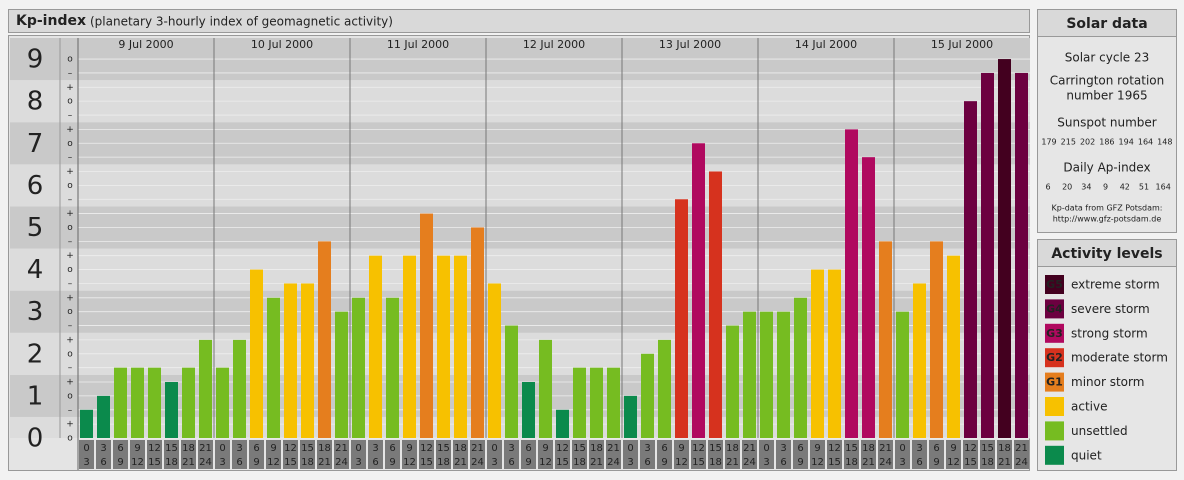 This screenshot has height=480, width=1184. Describe the element at coordinates (1164, 142) in the screenshot. I see `sunspot-value: 148` at that location.